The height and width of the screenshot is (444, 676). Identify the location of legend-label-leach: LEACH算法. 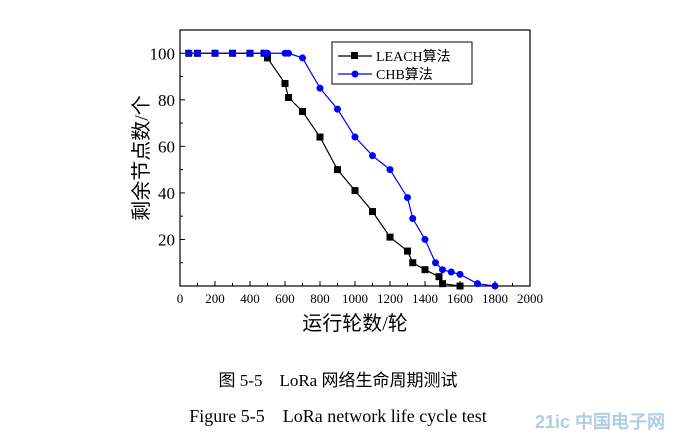
(413, 57).